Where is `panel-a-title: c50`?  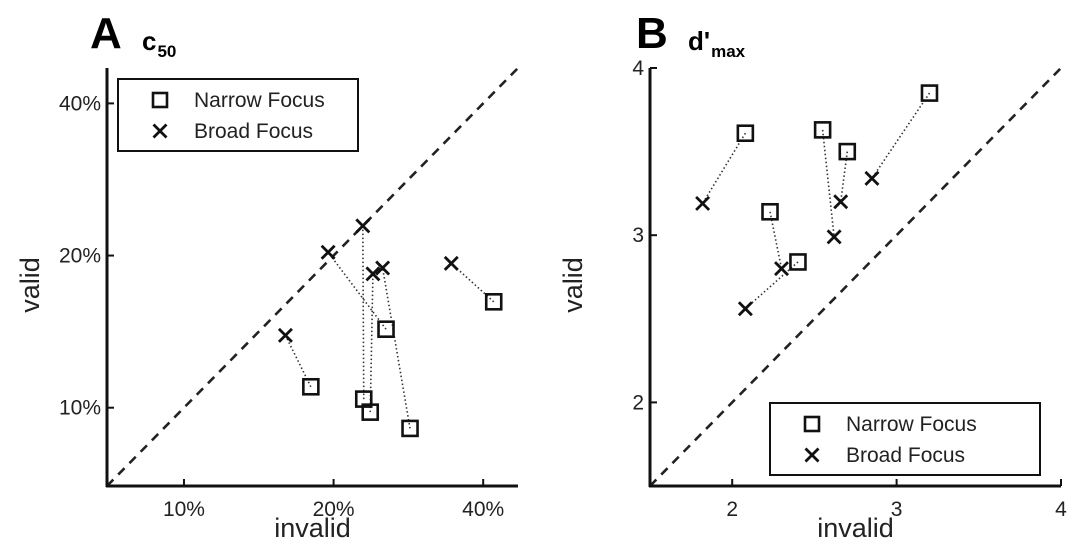
panel-a-title: c50 is located at coordinates (159, 43).